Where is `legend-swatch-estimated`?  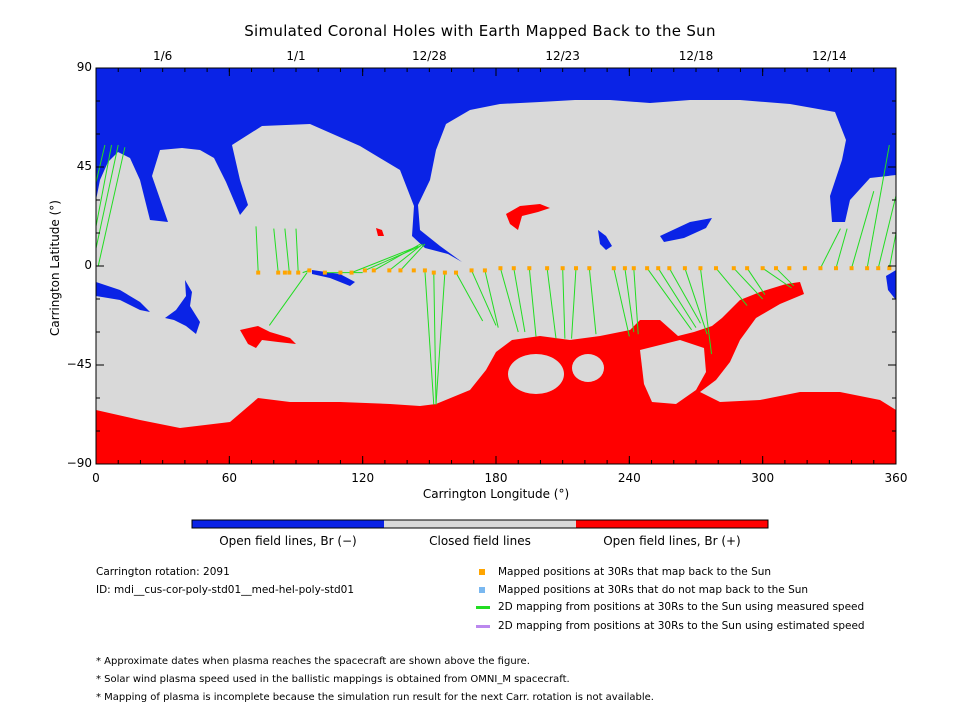 legend-swatch-estimated is located at coordinates (483, 626).